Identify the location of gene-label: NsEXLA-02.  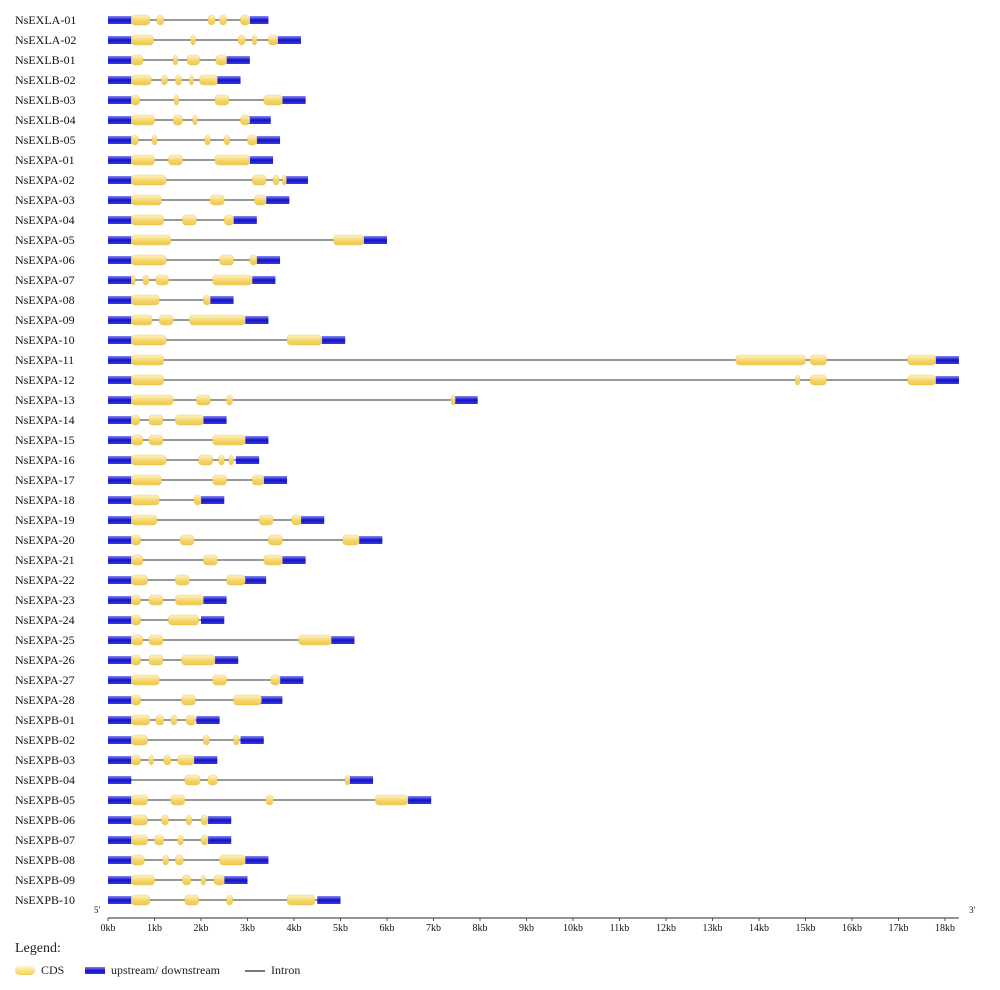
(45, 40).